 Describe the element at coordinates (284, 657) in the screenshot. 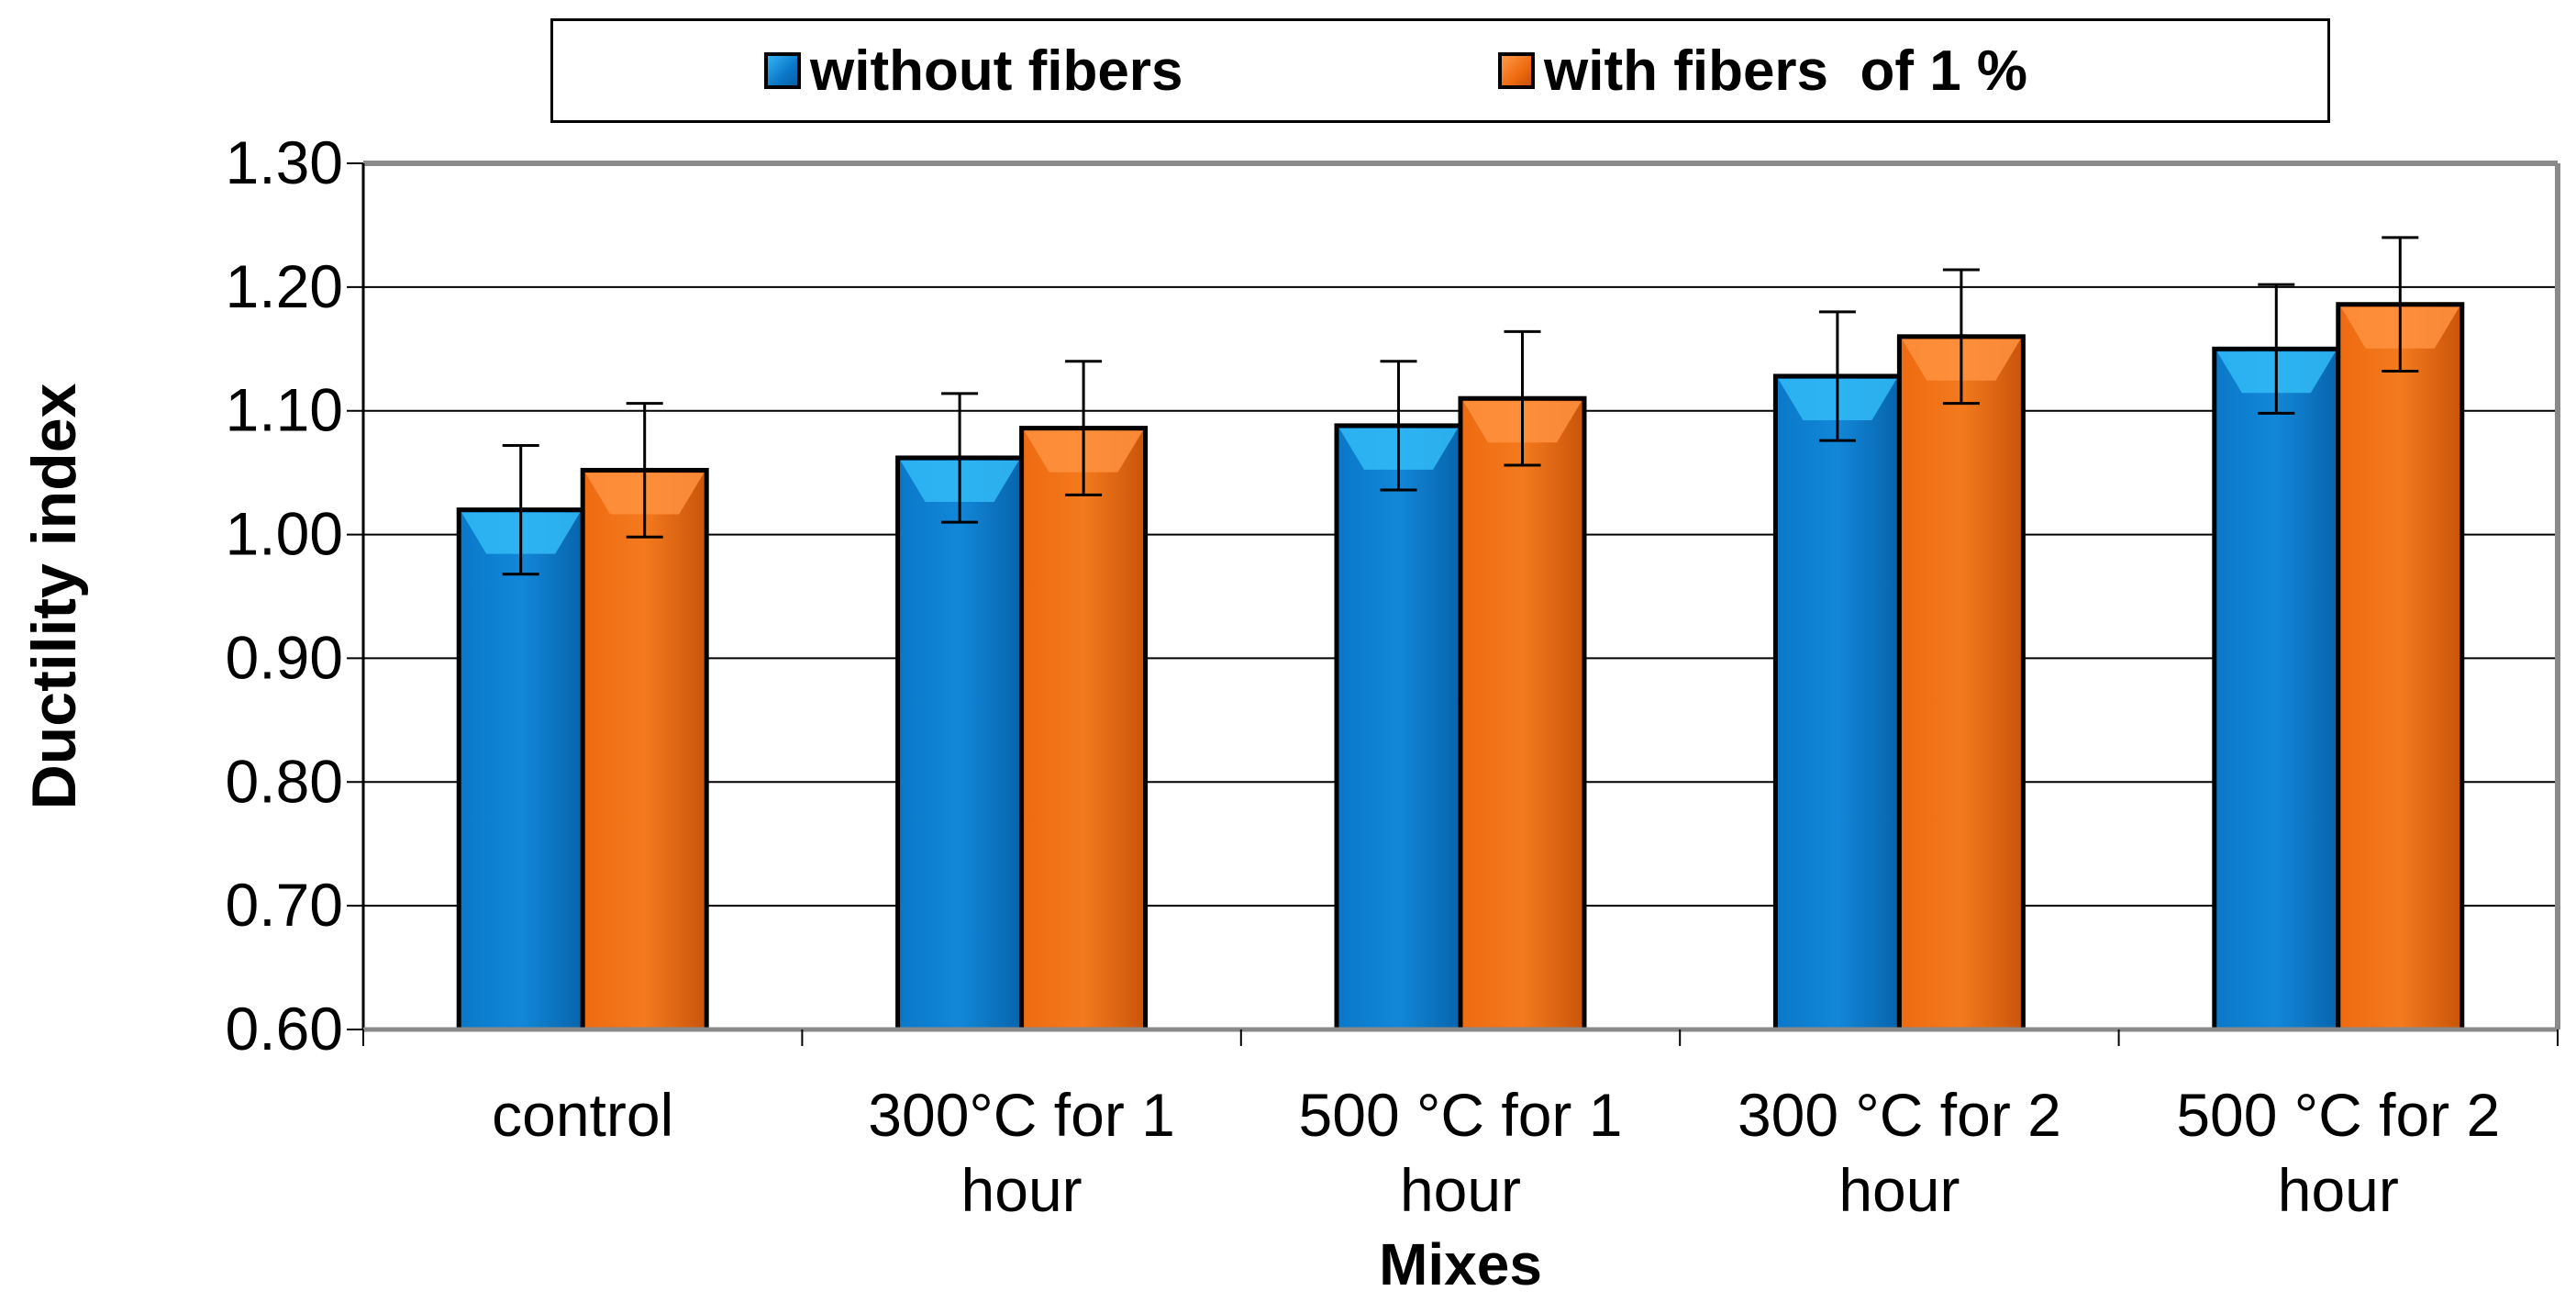

I see `y-tick-label-3: 0.90` at that location.